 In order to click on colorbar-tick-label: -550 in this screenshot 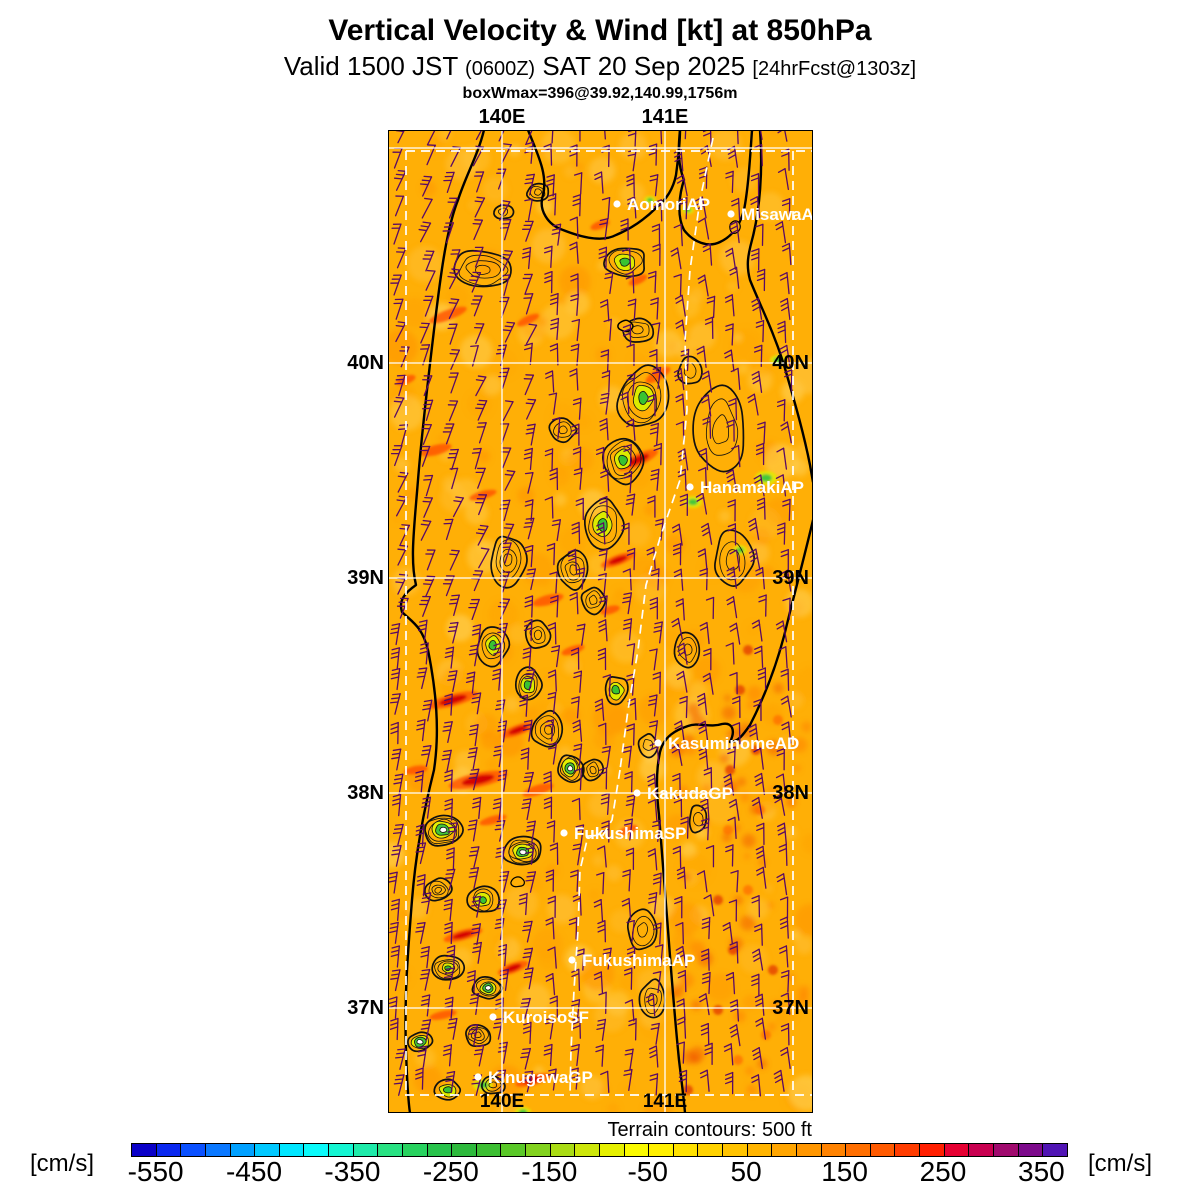, I will do `click(155, 1171)`.